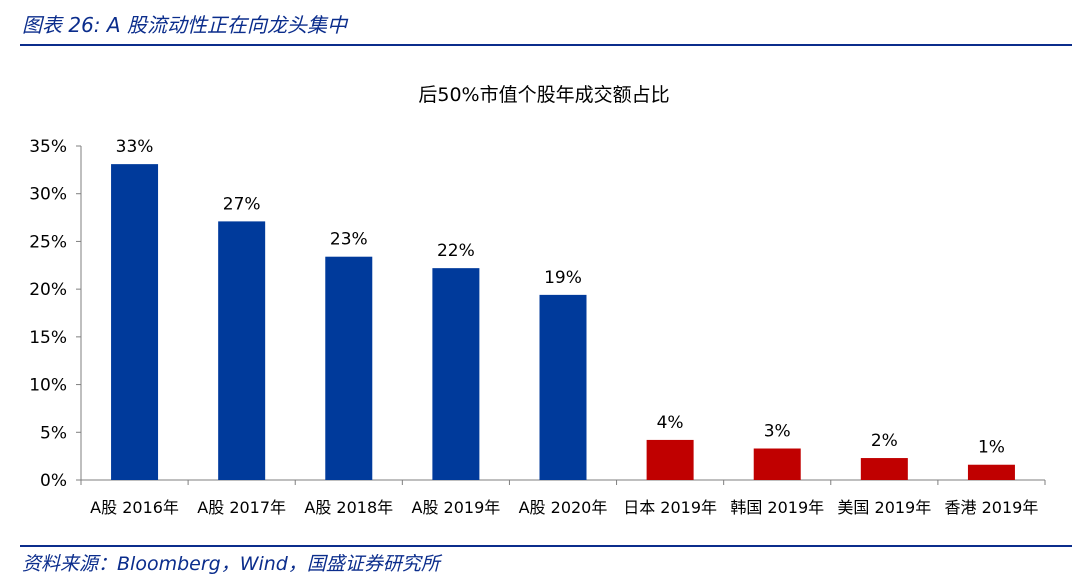  I want to click on figure-title: 图表 26: A 股流动性正在向龙头集中, so click(184, 25).